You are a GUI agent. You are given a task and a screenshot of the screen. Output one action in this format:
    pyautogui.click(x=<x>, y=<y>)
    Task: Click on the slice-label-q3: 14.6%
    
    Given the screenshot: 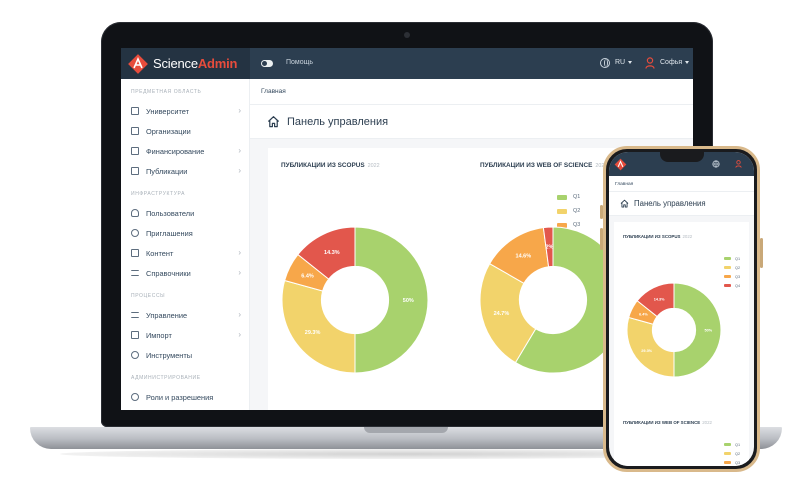 What is the action you would take?
    pyautogui.click(x=524, y=257)
    